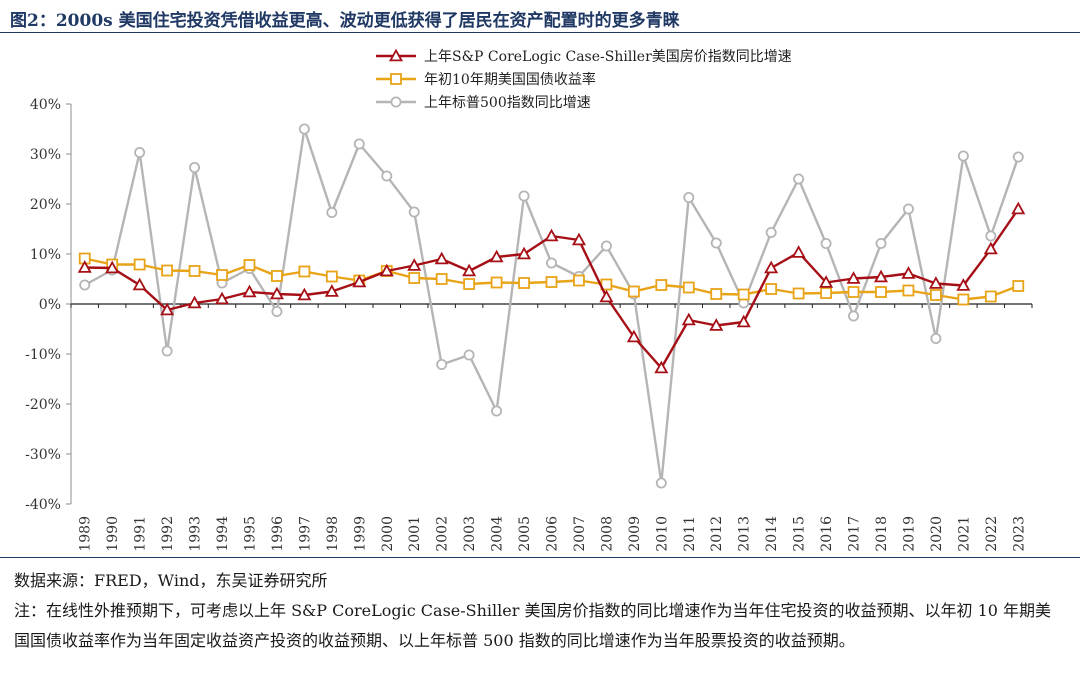  I want to click on x-tick-label: 2008, so click(607, 534).